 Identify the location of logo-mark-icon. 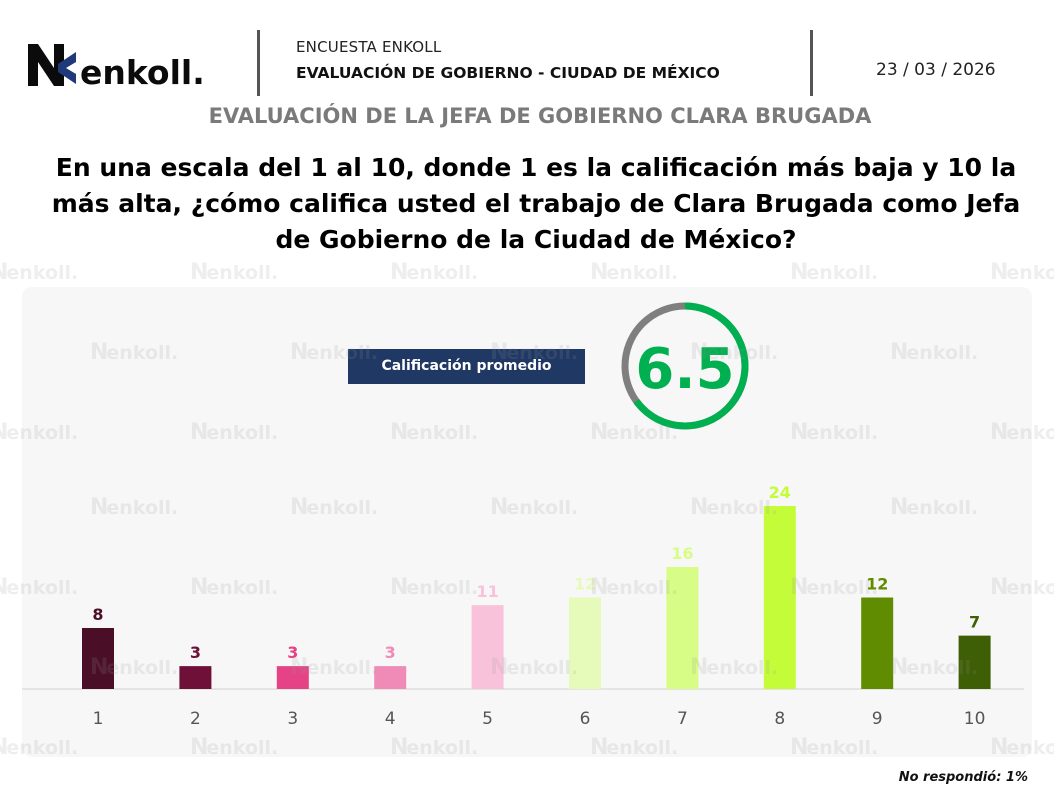
(46, 65).